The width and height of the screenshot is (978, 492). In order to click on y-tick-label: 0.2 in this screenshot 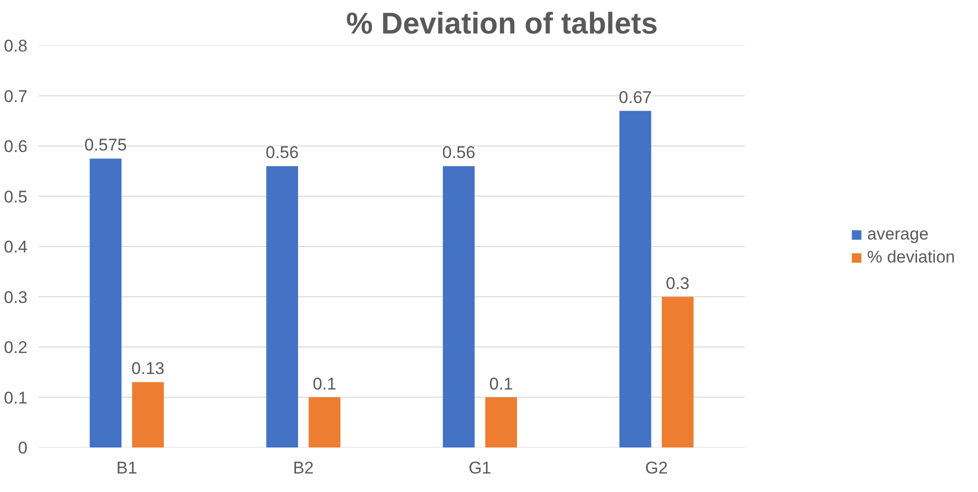, I will do `click(16, 347)`.